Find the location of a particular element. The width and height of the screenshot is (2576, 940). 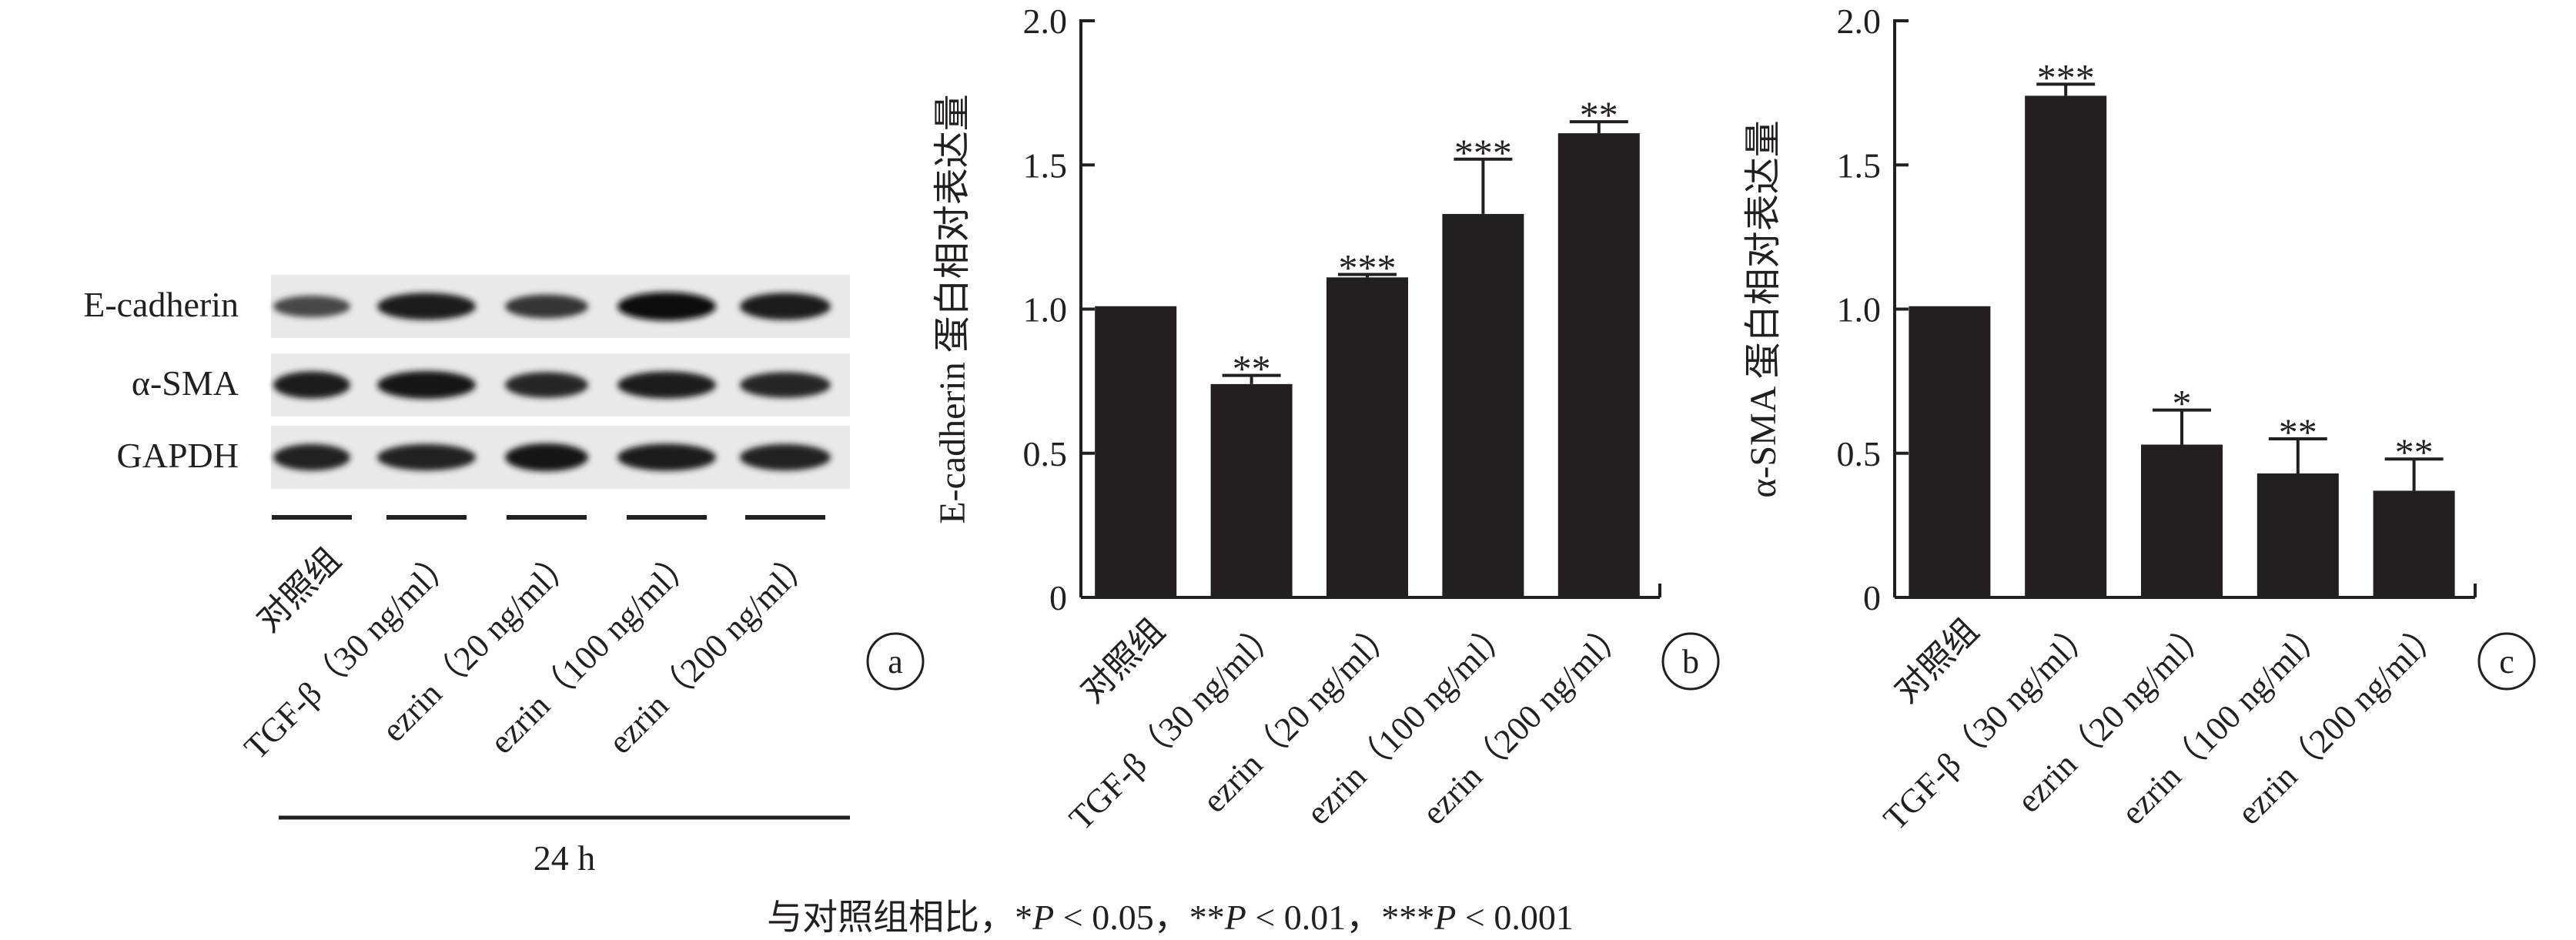

blot-row-label: GAPDH is located at coordinates (178, 456).